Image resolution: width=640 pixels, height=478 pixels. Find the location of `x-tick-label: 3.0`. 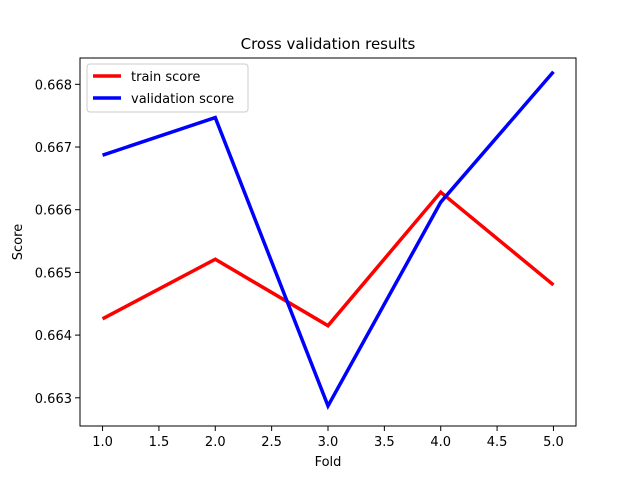

x-tick-label: 3.0 is located at coordinates (328, 442).